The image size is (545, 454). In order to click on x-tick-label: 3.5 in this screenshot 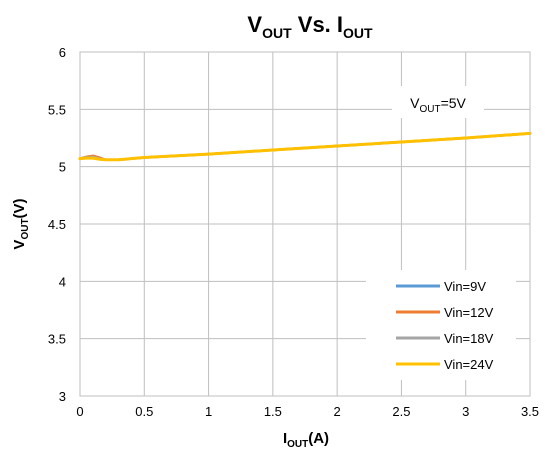, I will do `click(530, 411)`.